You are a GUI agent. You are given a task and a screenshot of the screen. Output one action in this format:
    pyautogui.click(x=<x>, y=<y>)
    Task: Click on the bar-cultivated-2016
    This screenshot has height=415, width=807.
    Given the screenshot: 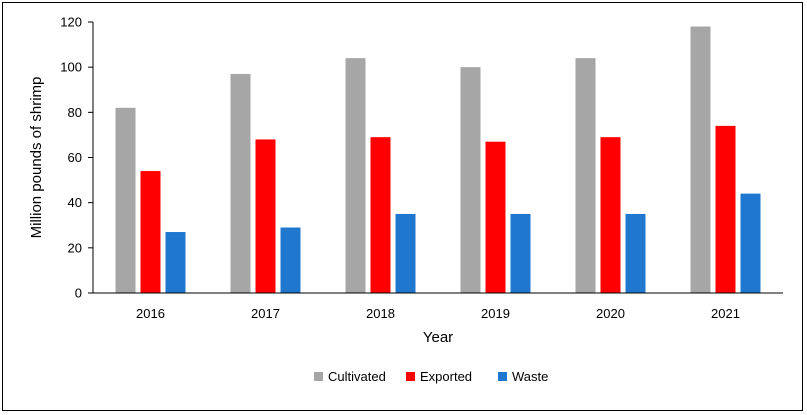 What is the action you would take?
    pyautogui.click(x=125, y=200)
    